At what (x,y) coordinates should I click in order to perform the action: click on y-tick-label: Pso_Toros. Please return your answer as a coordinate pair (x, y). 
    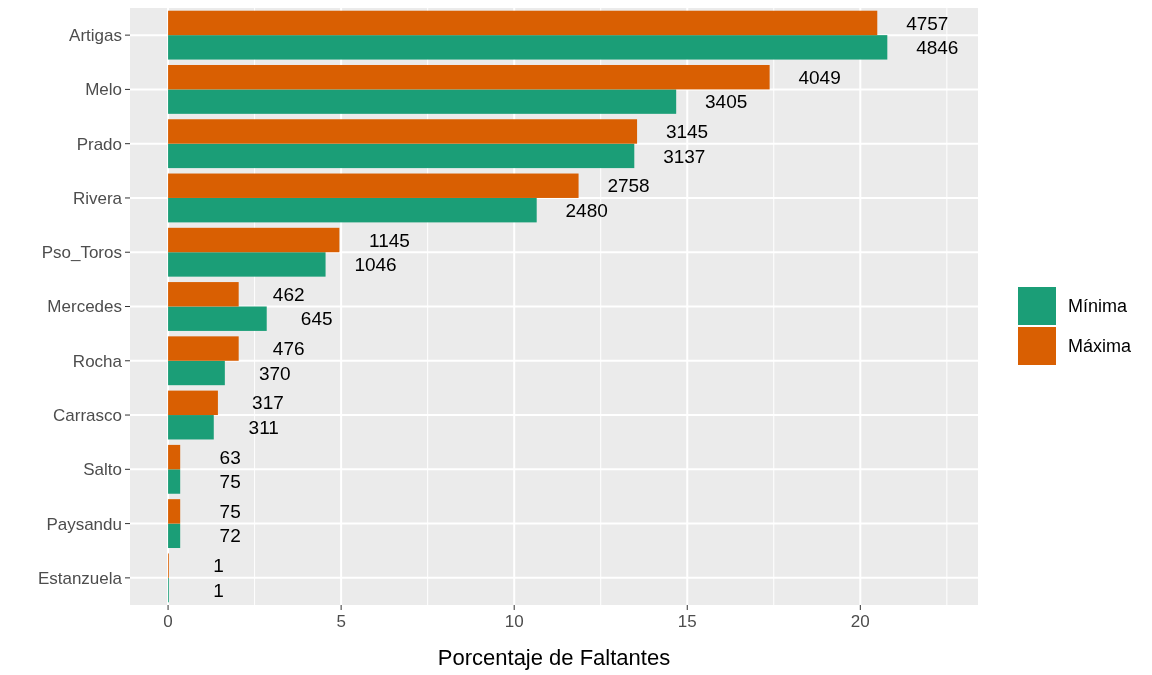
    Looking at the image, I should click on (81, 253).